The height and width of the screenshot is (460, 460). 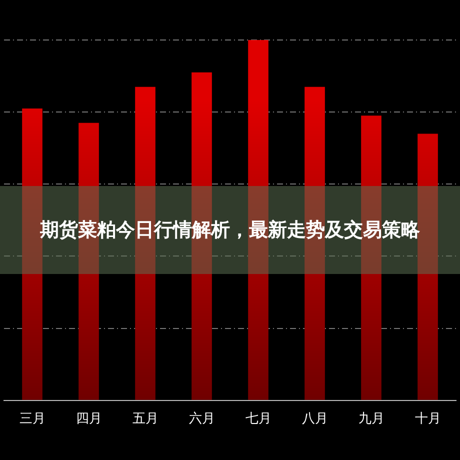 What do you see at coordinates (145, 419) in the screenshot?
I see `x-tick-label: 五月` at bounding box center [145, 419].